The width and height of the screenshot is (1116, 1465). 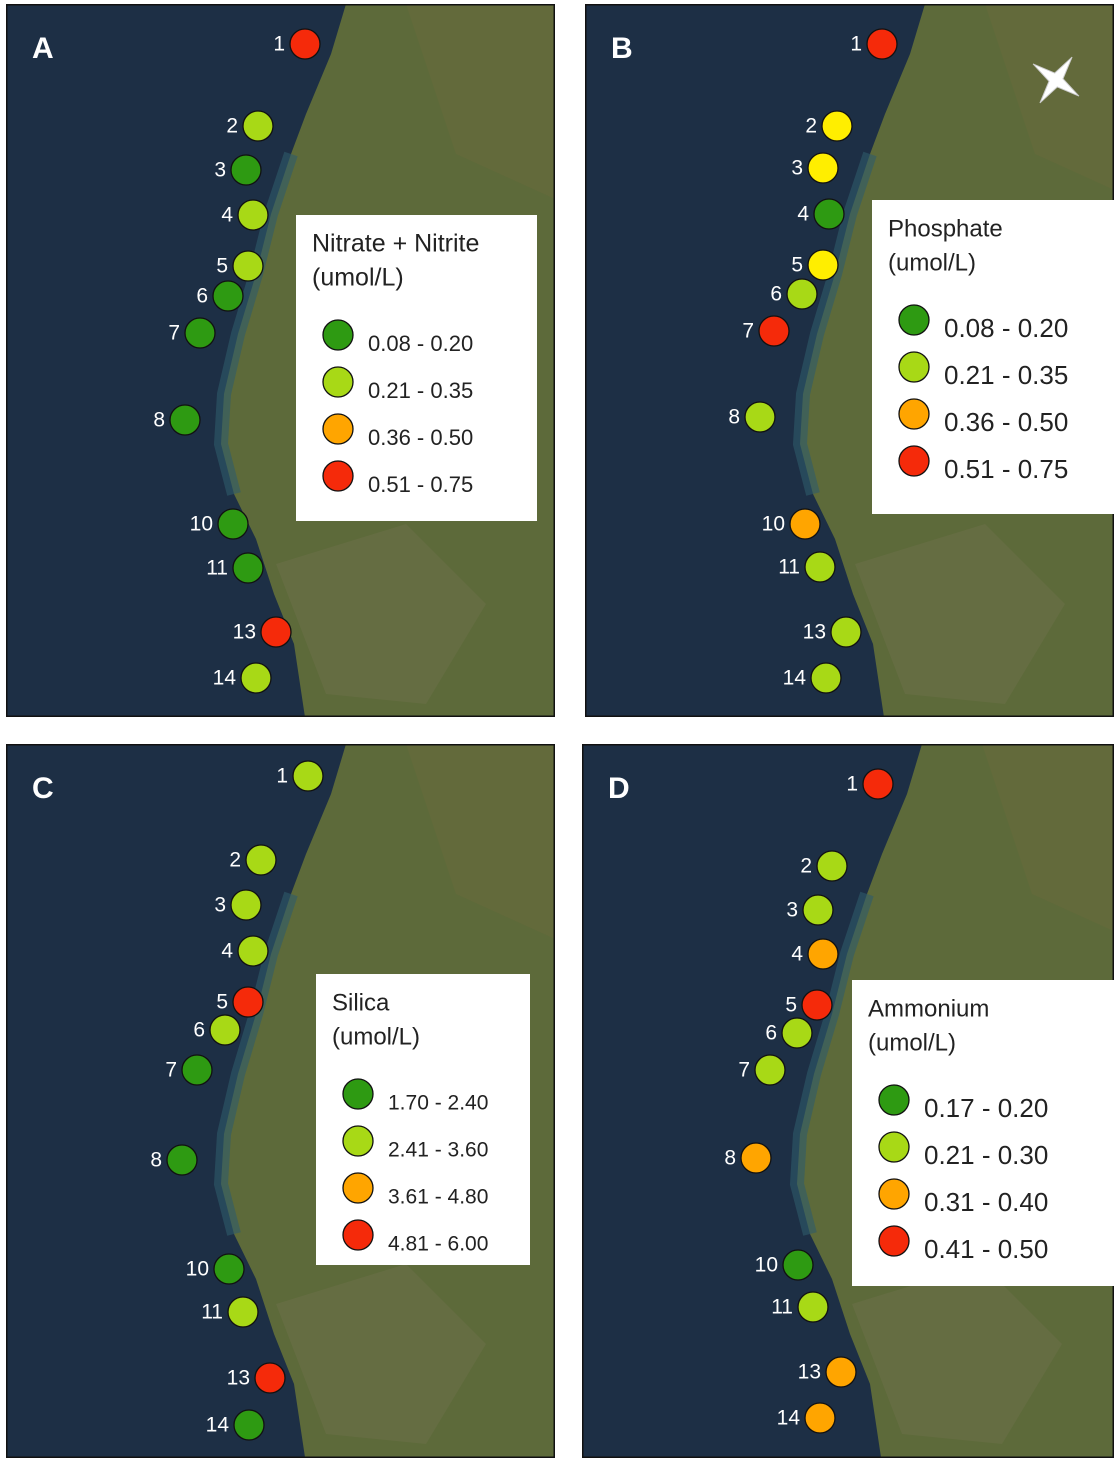 I want to click on legend-box, so click(x=423, y=1119).